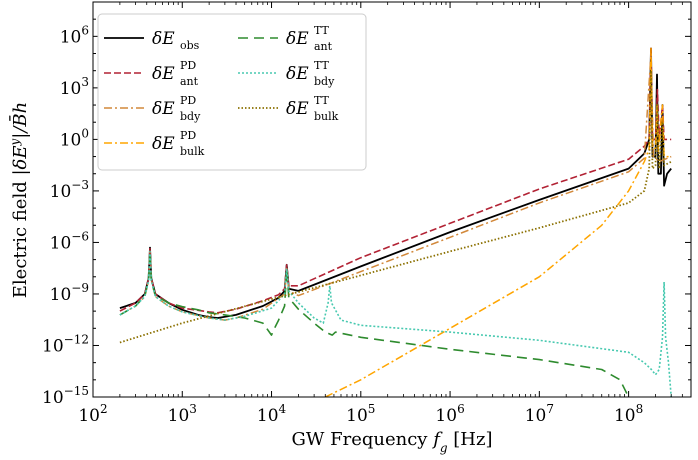 The width and height of the screenshot is (698, 460). I want to click on x-tick-label: 10⁵, so click(360, 414).